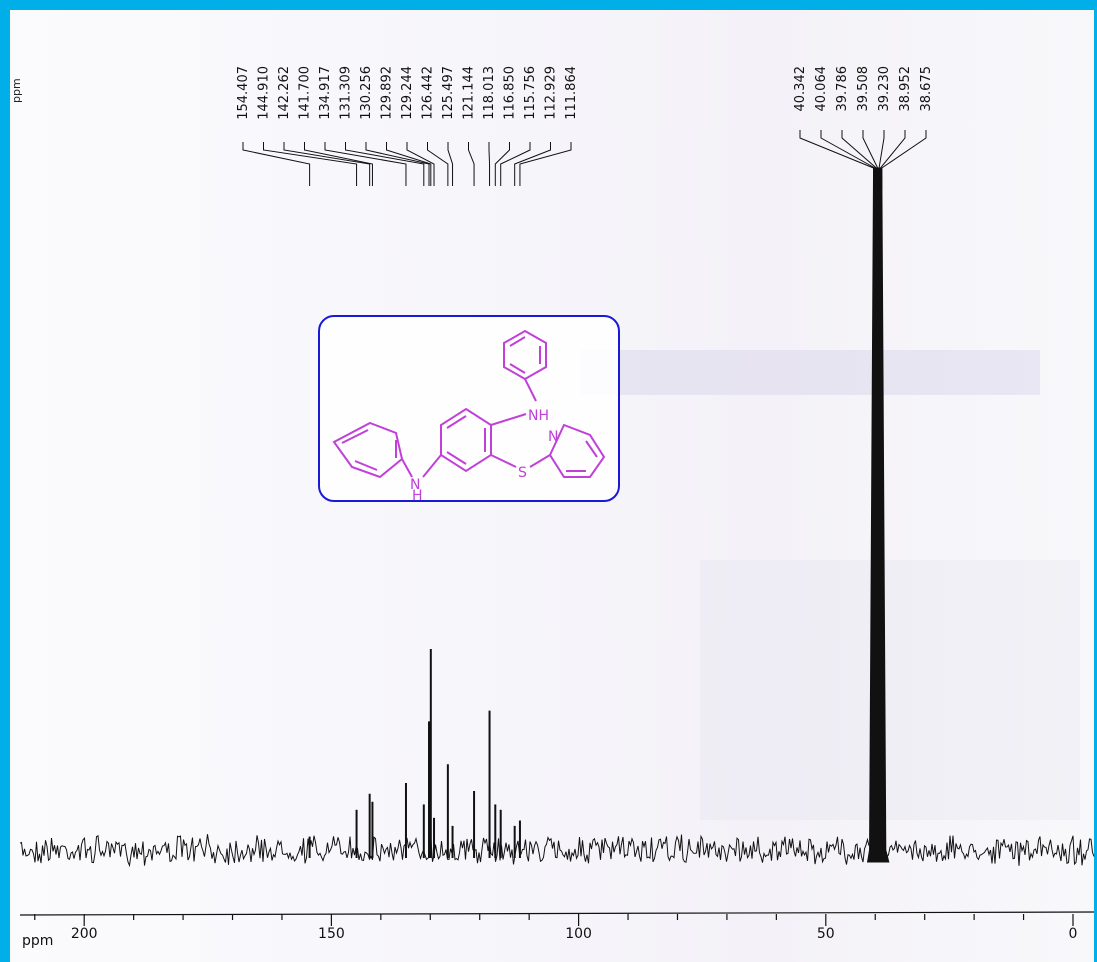 This screenshot has height=962, width=1097. What do you see at coordinates (469, 404) in the screenshot?
I see `molecule-bonds` at bounding box center [469, 404].